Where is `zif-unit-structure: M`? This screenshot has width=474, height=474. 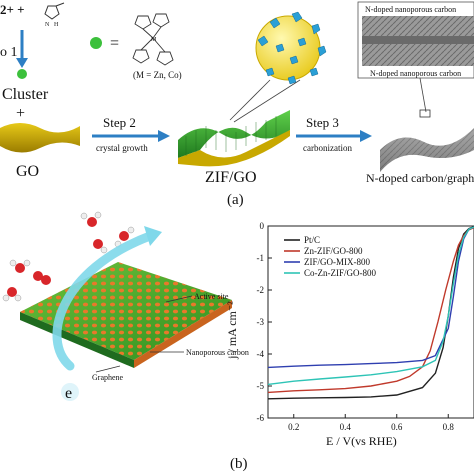
zif-unit-structure: M is located at coordinates (153, 39).